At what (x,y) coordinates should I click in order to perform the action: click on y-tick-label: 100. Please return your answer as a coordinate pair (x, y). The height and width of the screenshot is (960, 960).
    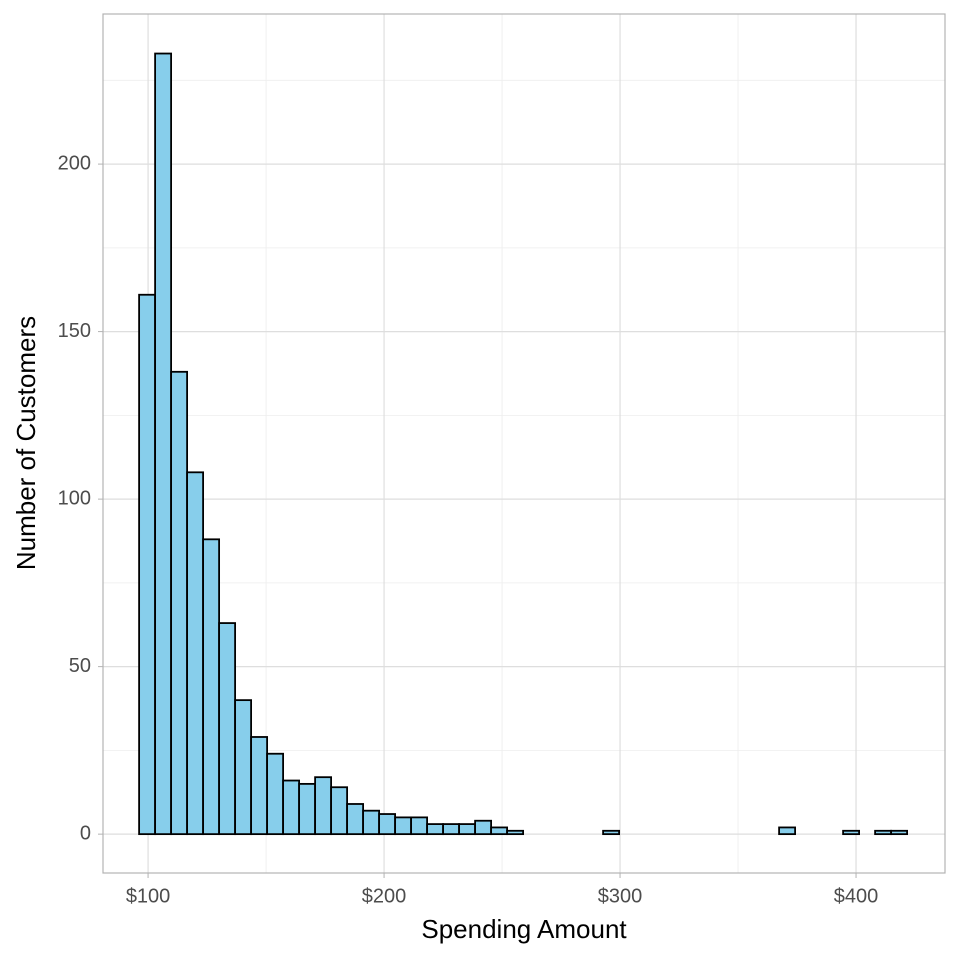
    Looking at the image, I should click on (74, 498).